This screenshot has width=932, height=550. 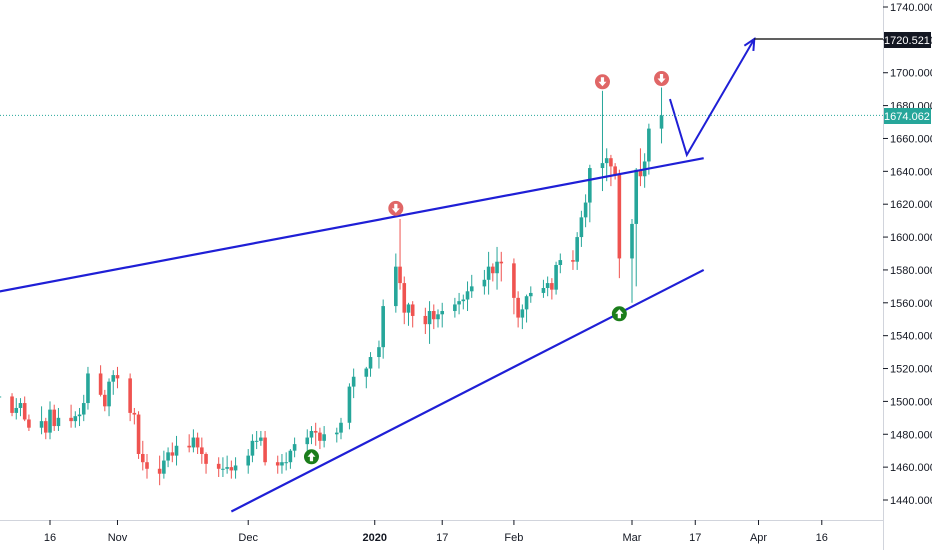 I want to click on projection-path, so click(x=712, y=98).